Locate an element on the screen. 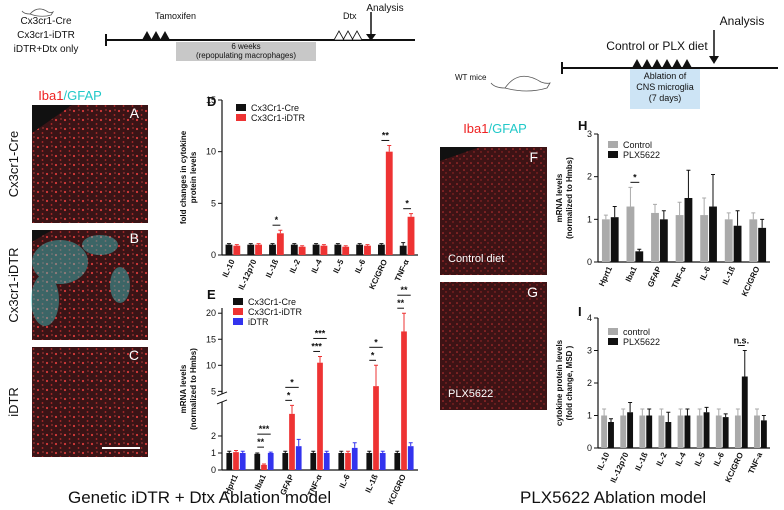 The image size is (784, 510). y-tick-label: 4 is located at coordinates (589, 318).